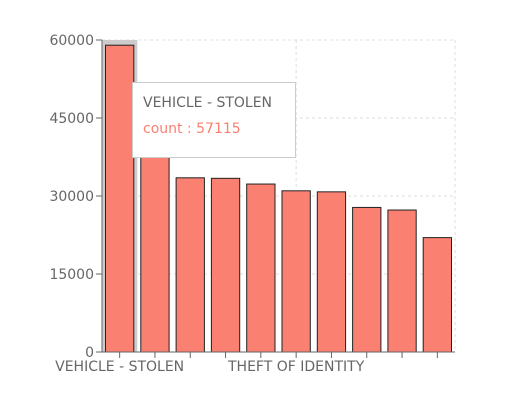 The image size is (528, 404). I want to click on x-tick-labels: VEHICLE - STOLEN THEFT OF IDENTITY, so click(210, 367).